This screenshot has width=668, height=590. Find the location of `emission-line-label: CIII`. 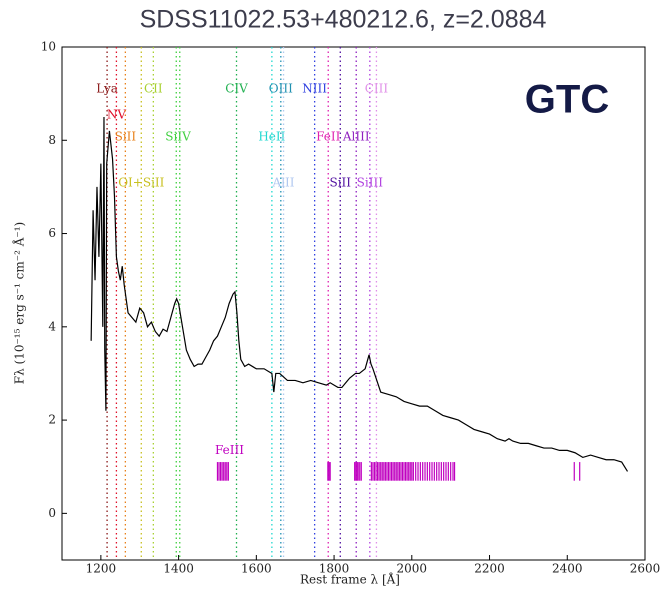

emission-line-label: CIII is located at coordinates (377, 89).